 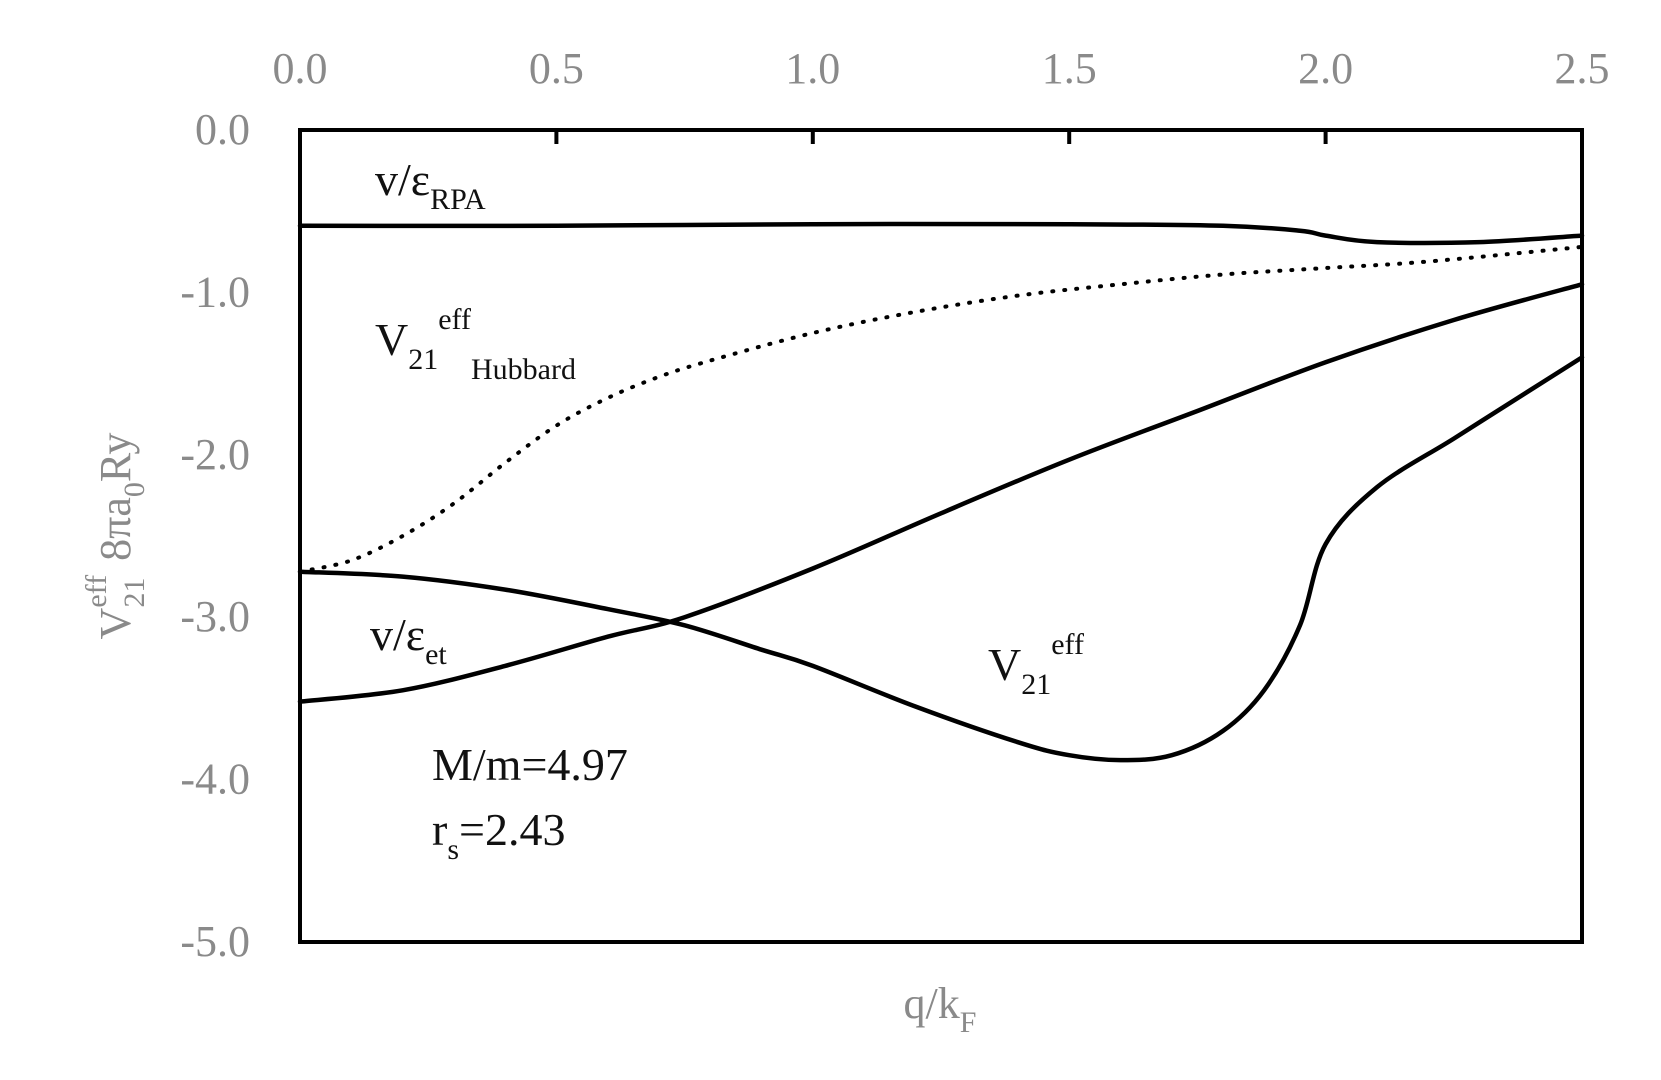 What do you see at coordinates (530, 764) in the screenshot?
I see `label-mass-ratio: M/m=4.97` at bounding box center [530, 764].